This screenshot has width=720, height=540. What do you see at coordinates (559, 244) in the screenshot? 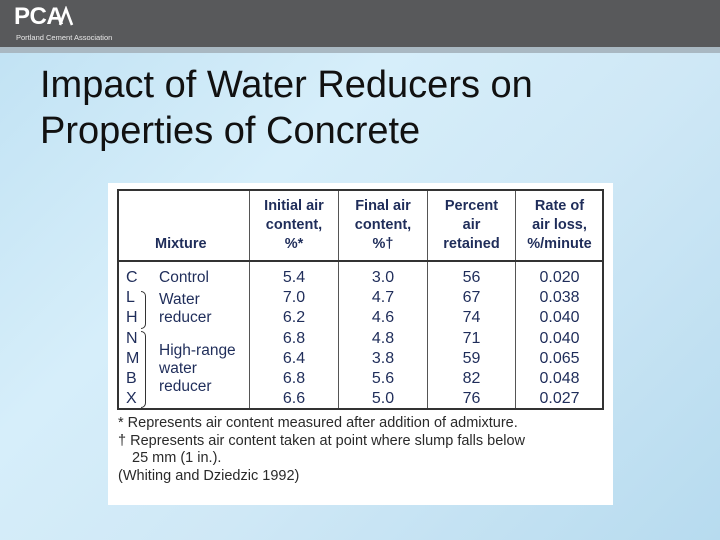
I see `header-text: %/minute` at bounding box center [559, 244].